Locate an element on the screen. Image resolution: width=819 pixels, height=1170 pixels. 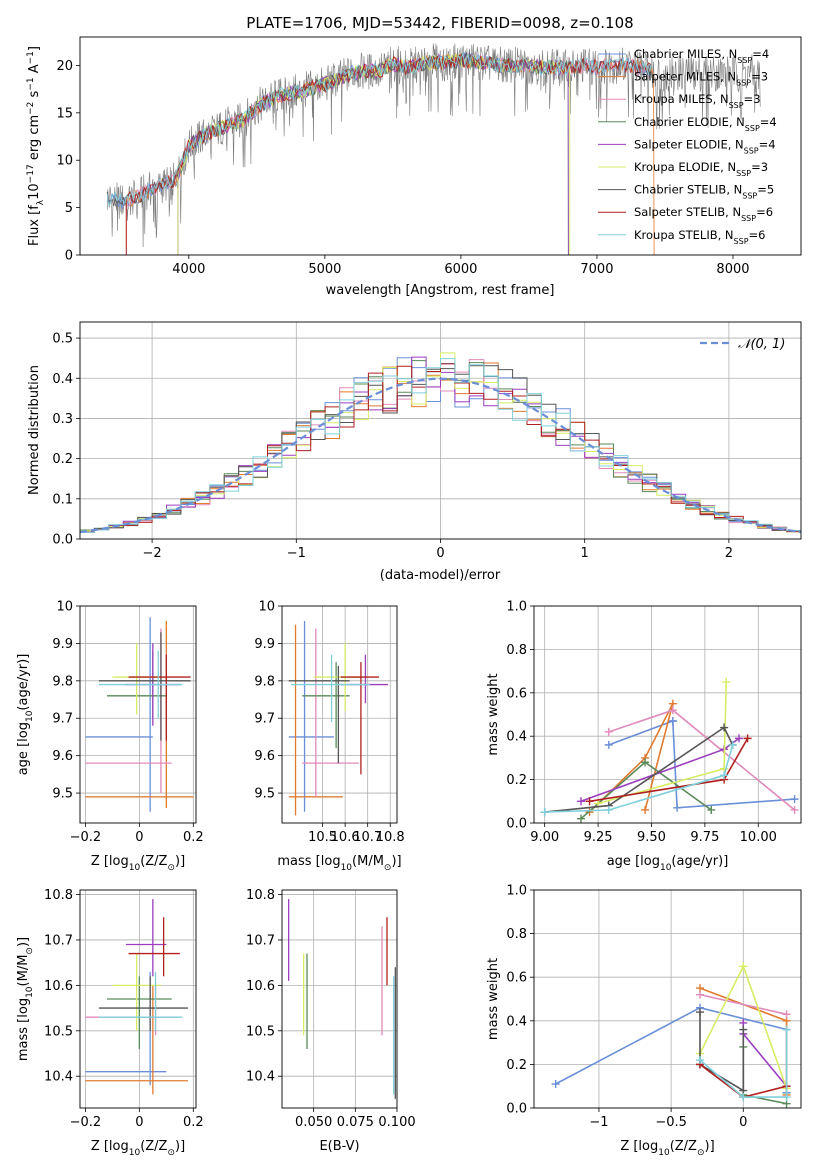
legend-entry: Kroupa MILES, NSSP=3 is located at coordinates (697, 101).